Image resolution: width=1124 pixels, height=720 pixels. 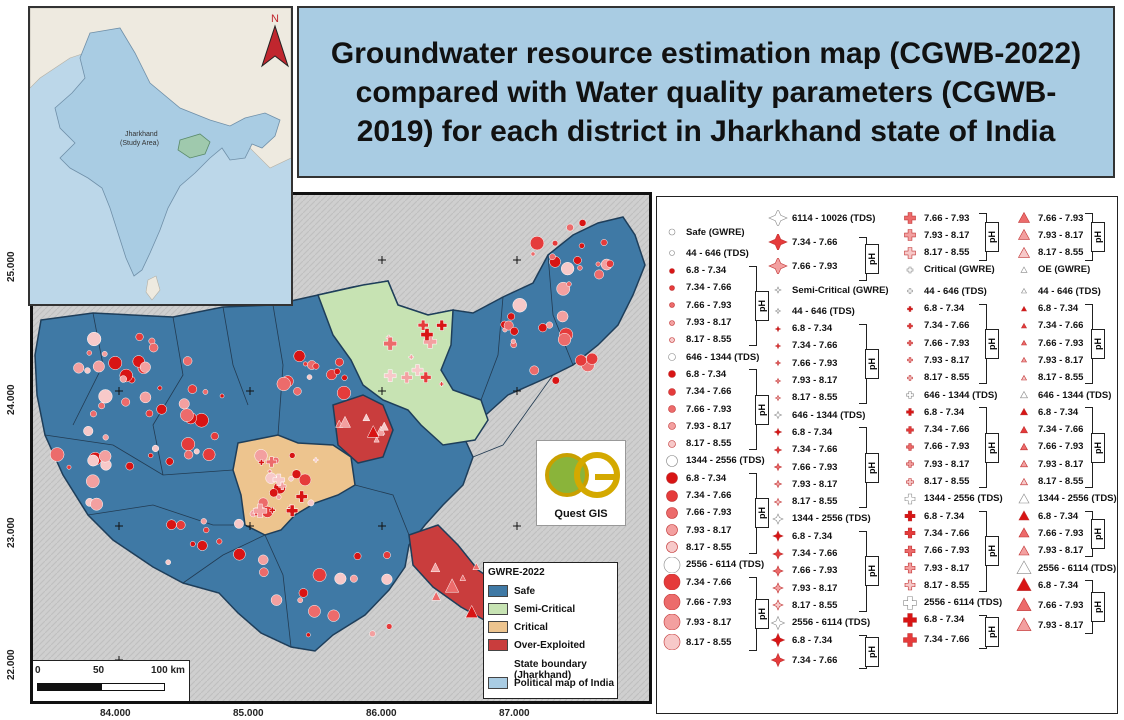 I want to click on label: Safe, so click(x=525, y=591).